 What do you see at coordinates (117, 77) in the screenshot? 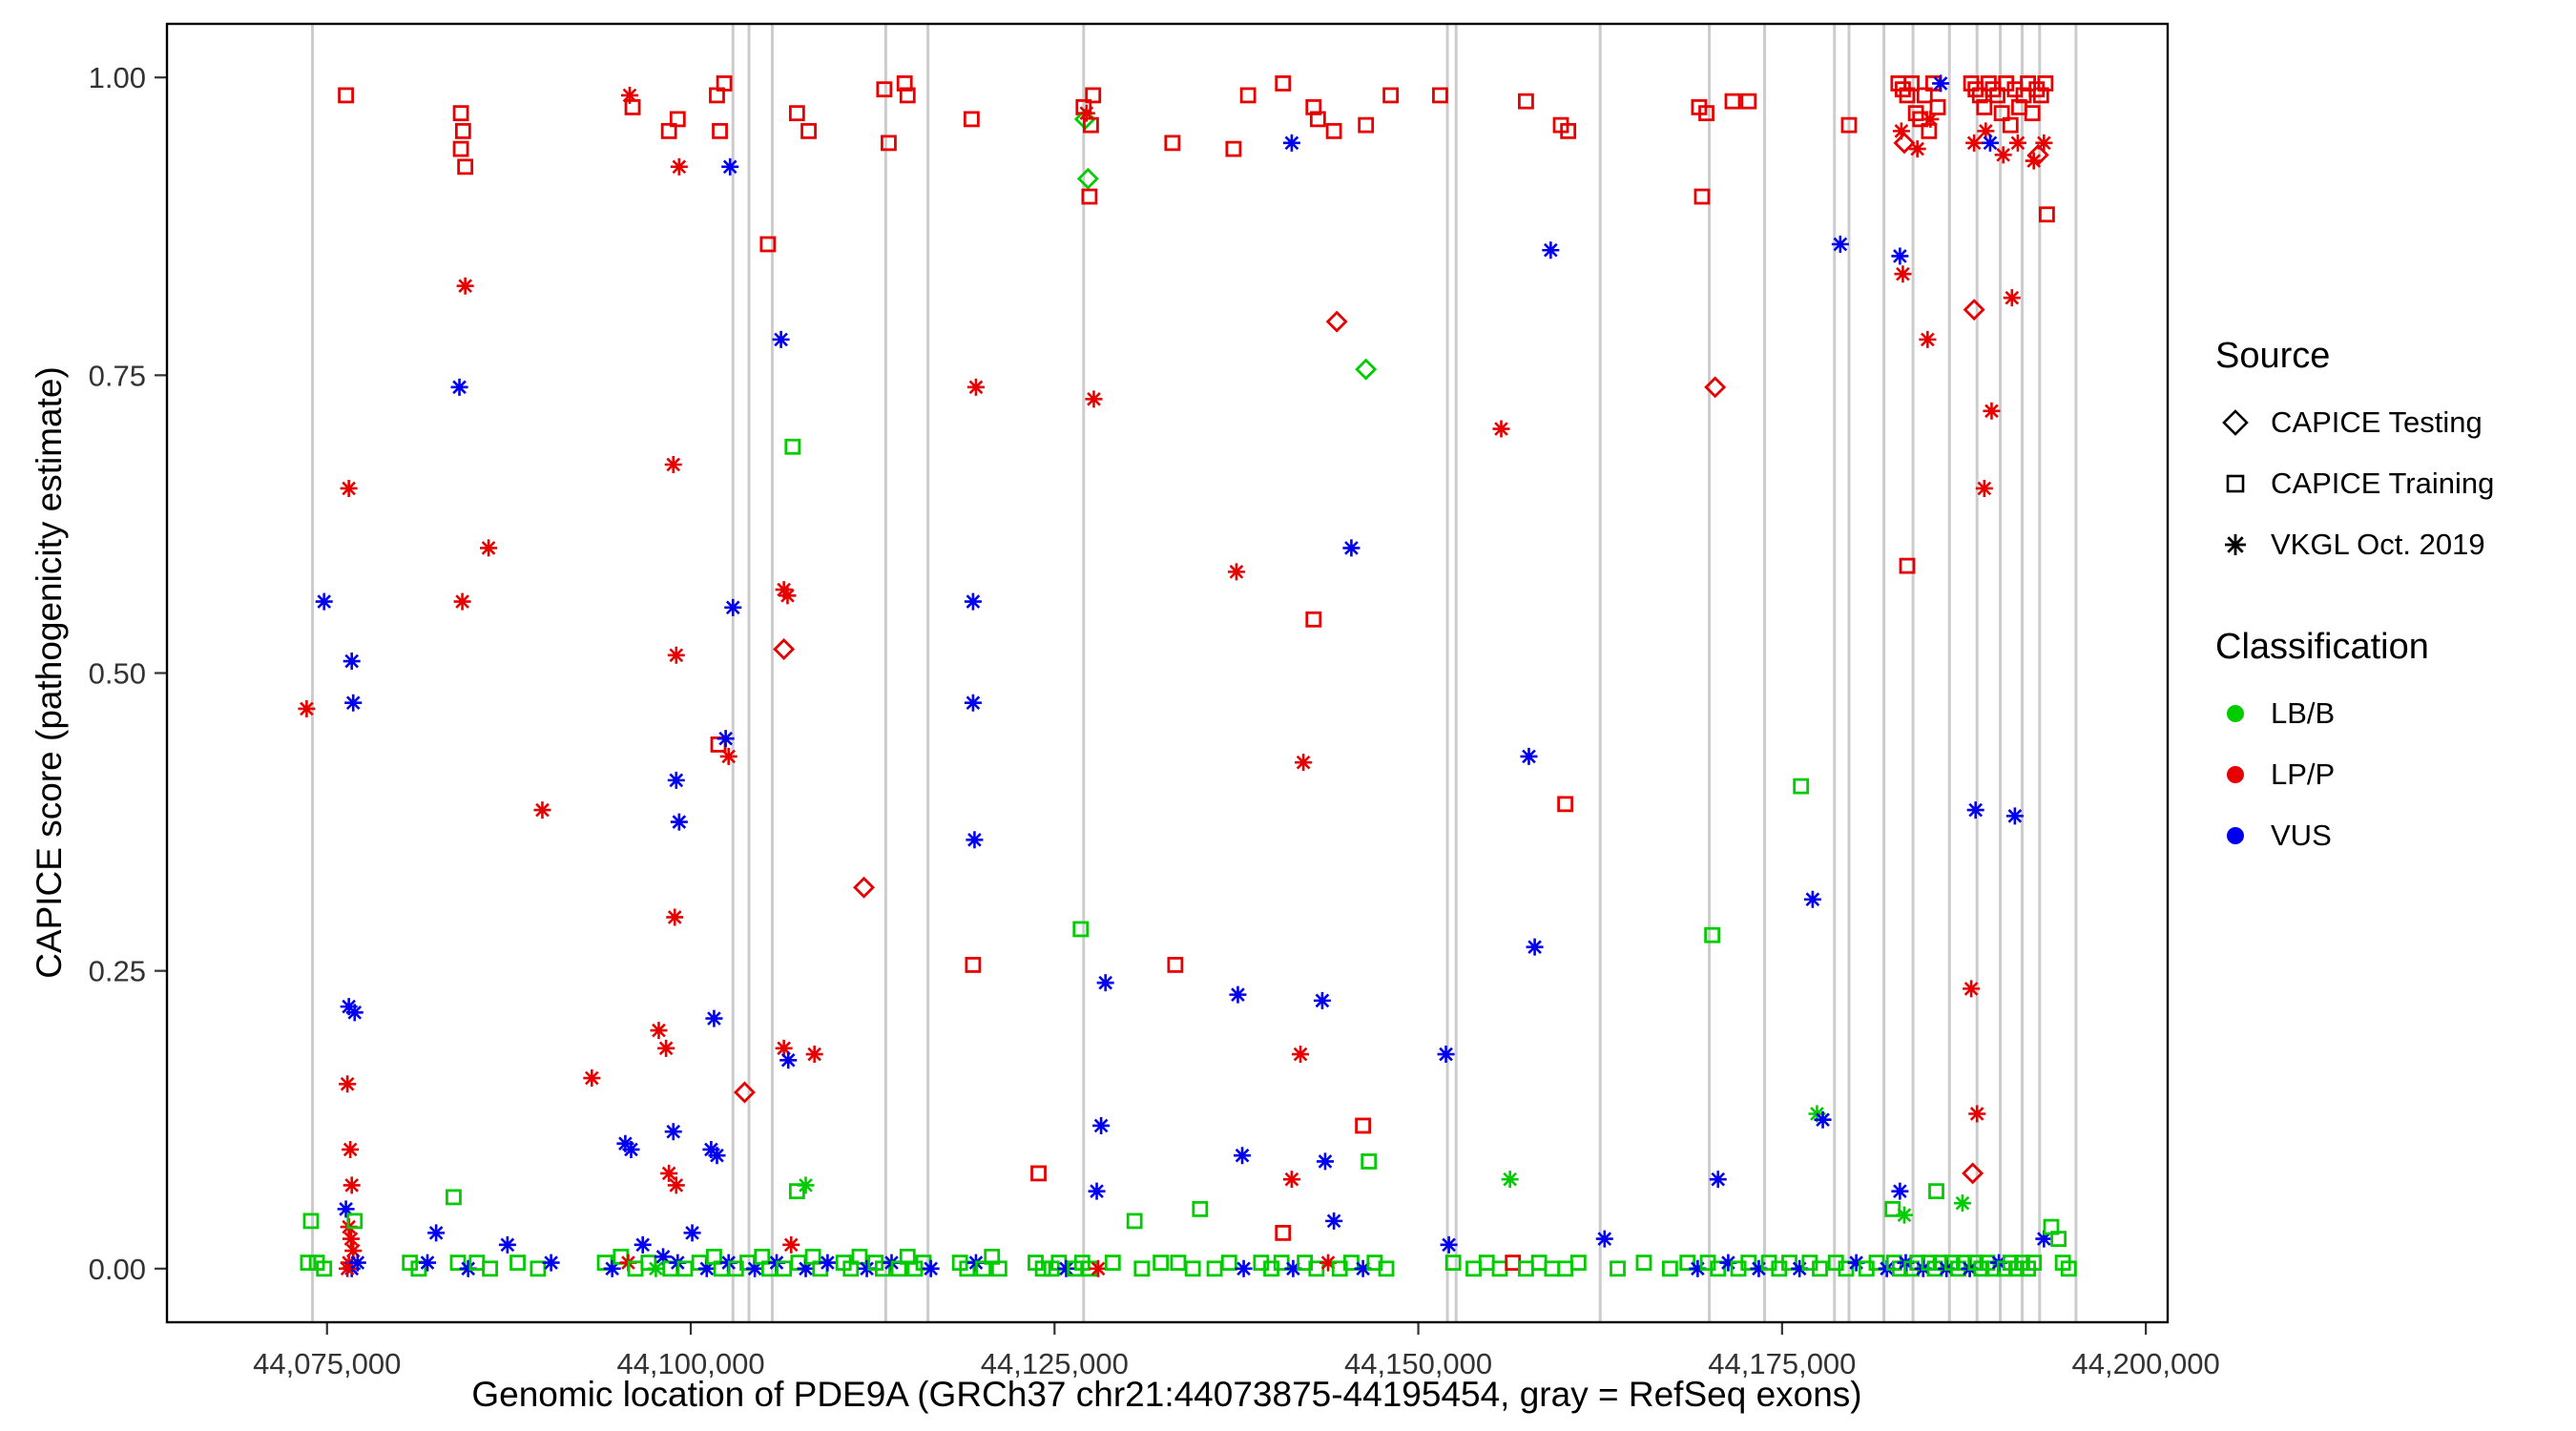
I see `y-tick-label: 1.00` at bounding box center [117, 77].